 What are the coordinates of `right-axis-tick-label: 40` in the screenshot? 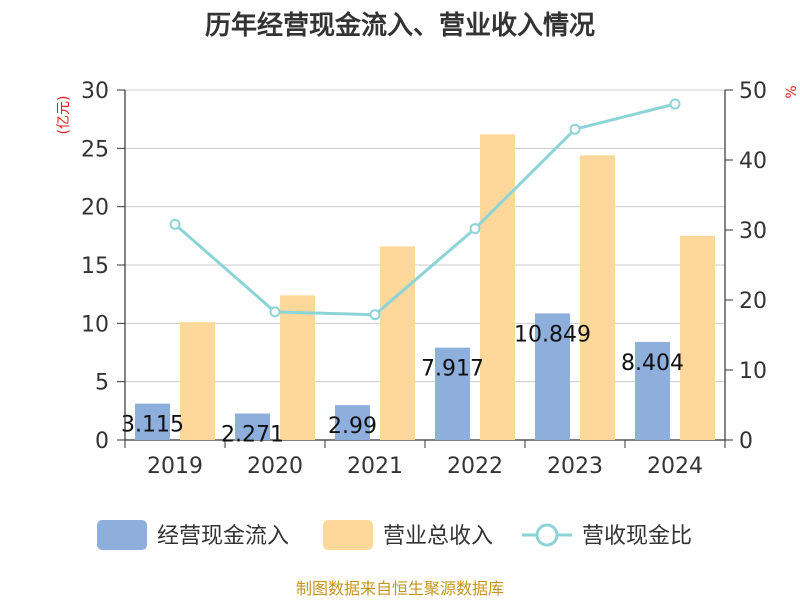 It's located at (753, 161).